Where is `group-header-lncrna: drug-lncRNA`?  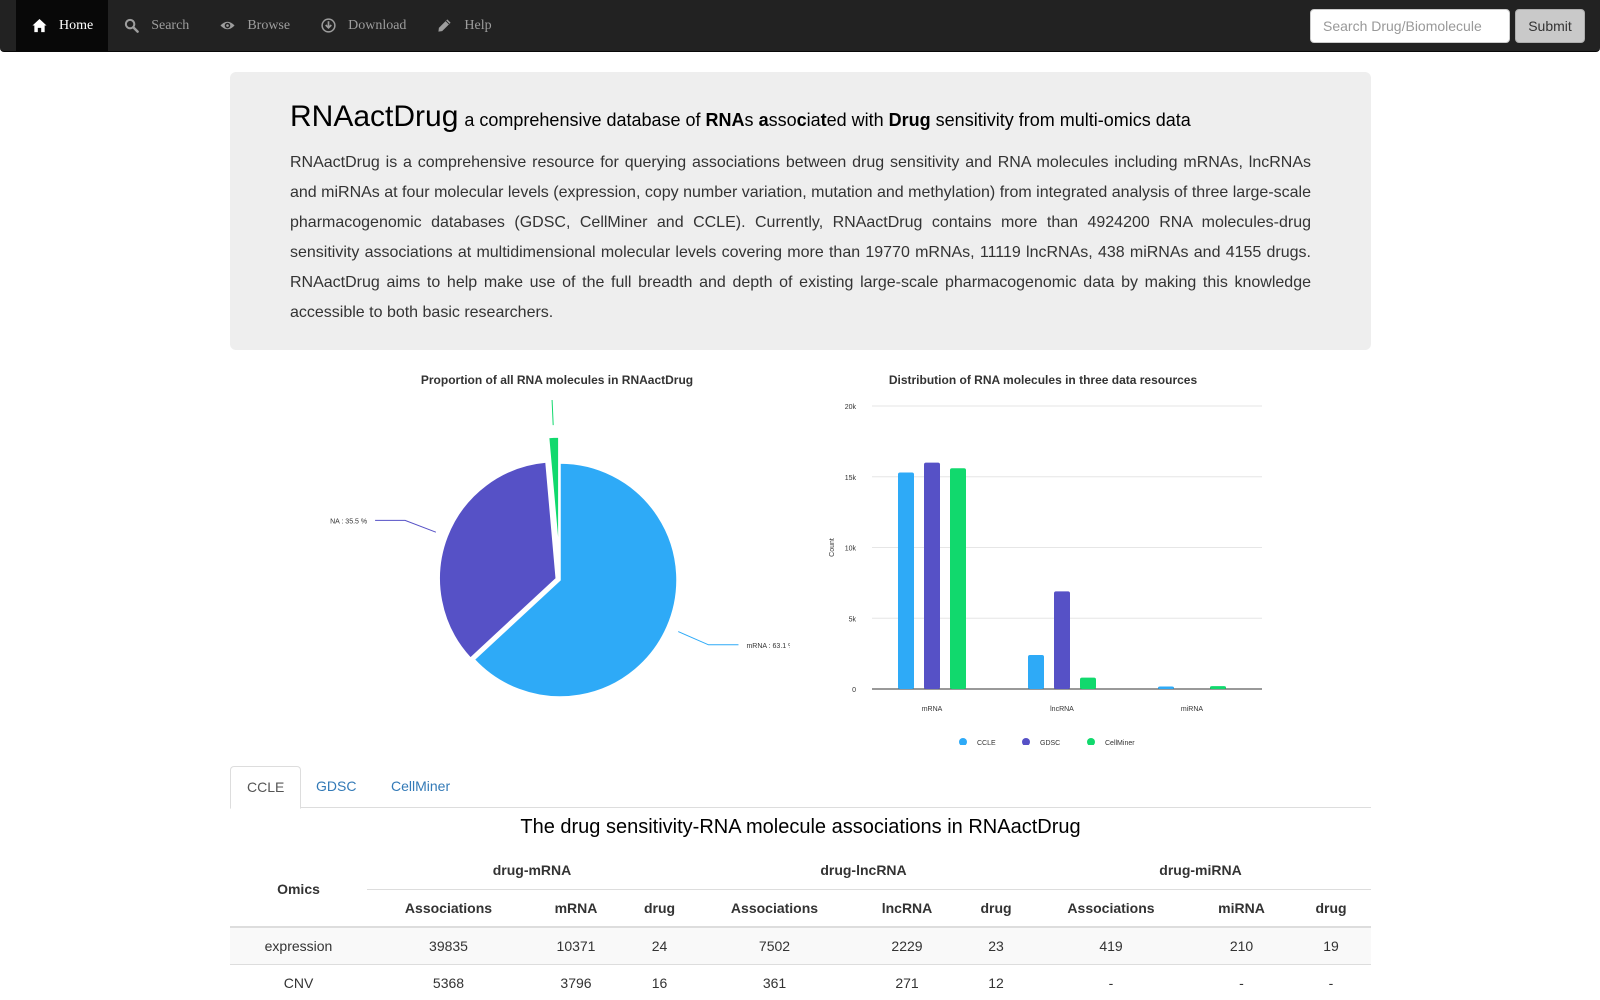
group-header-lncrna: drug-lncRNA is located at coordinates (863, 870).